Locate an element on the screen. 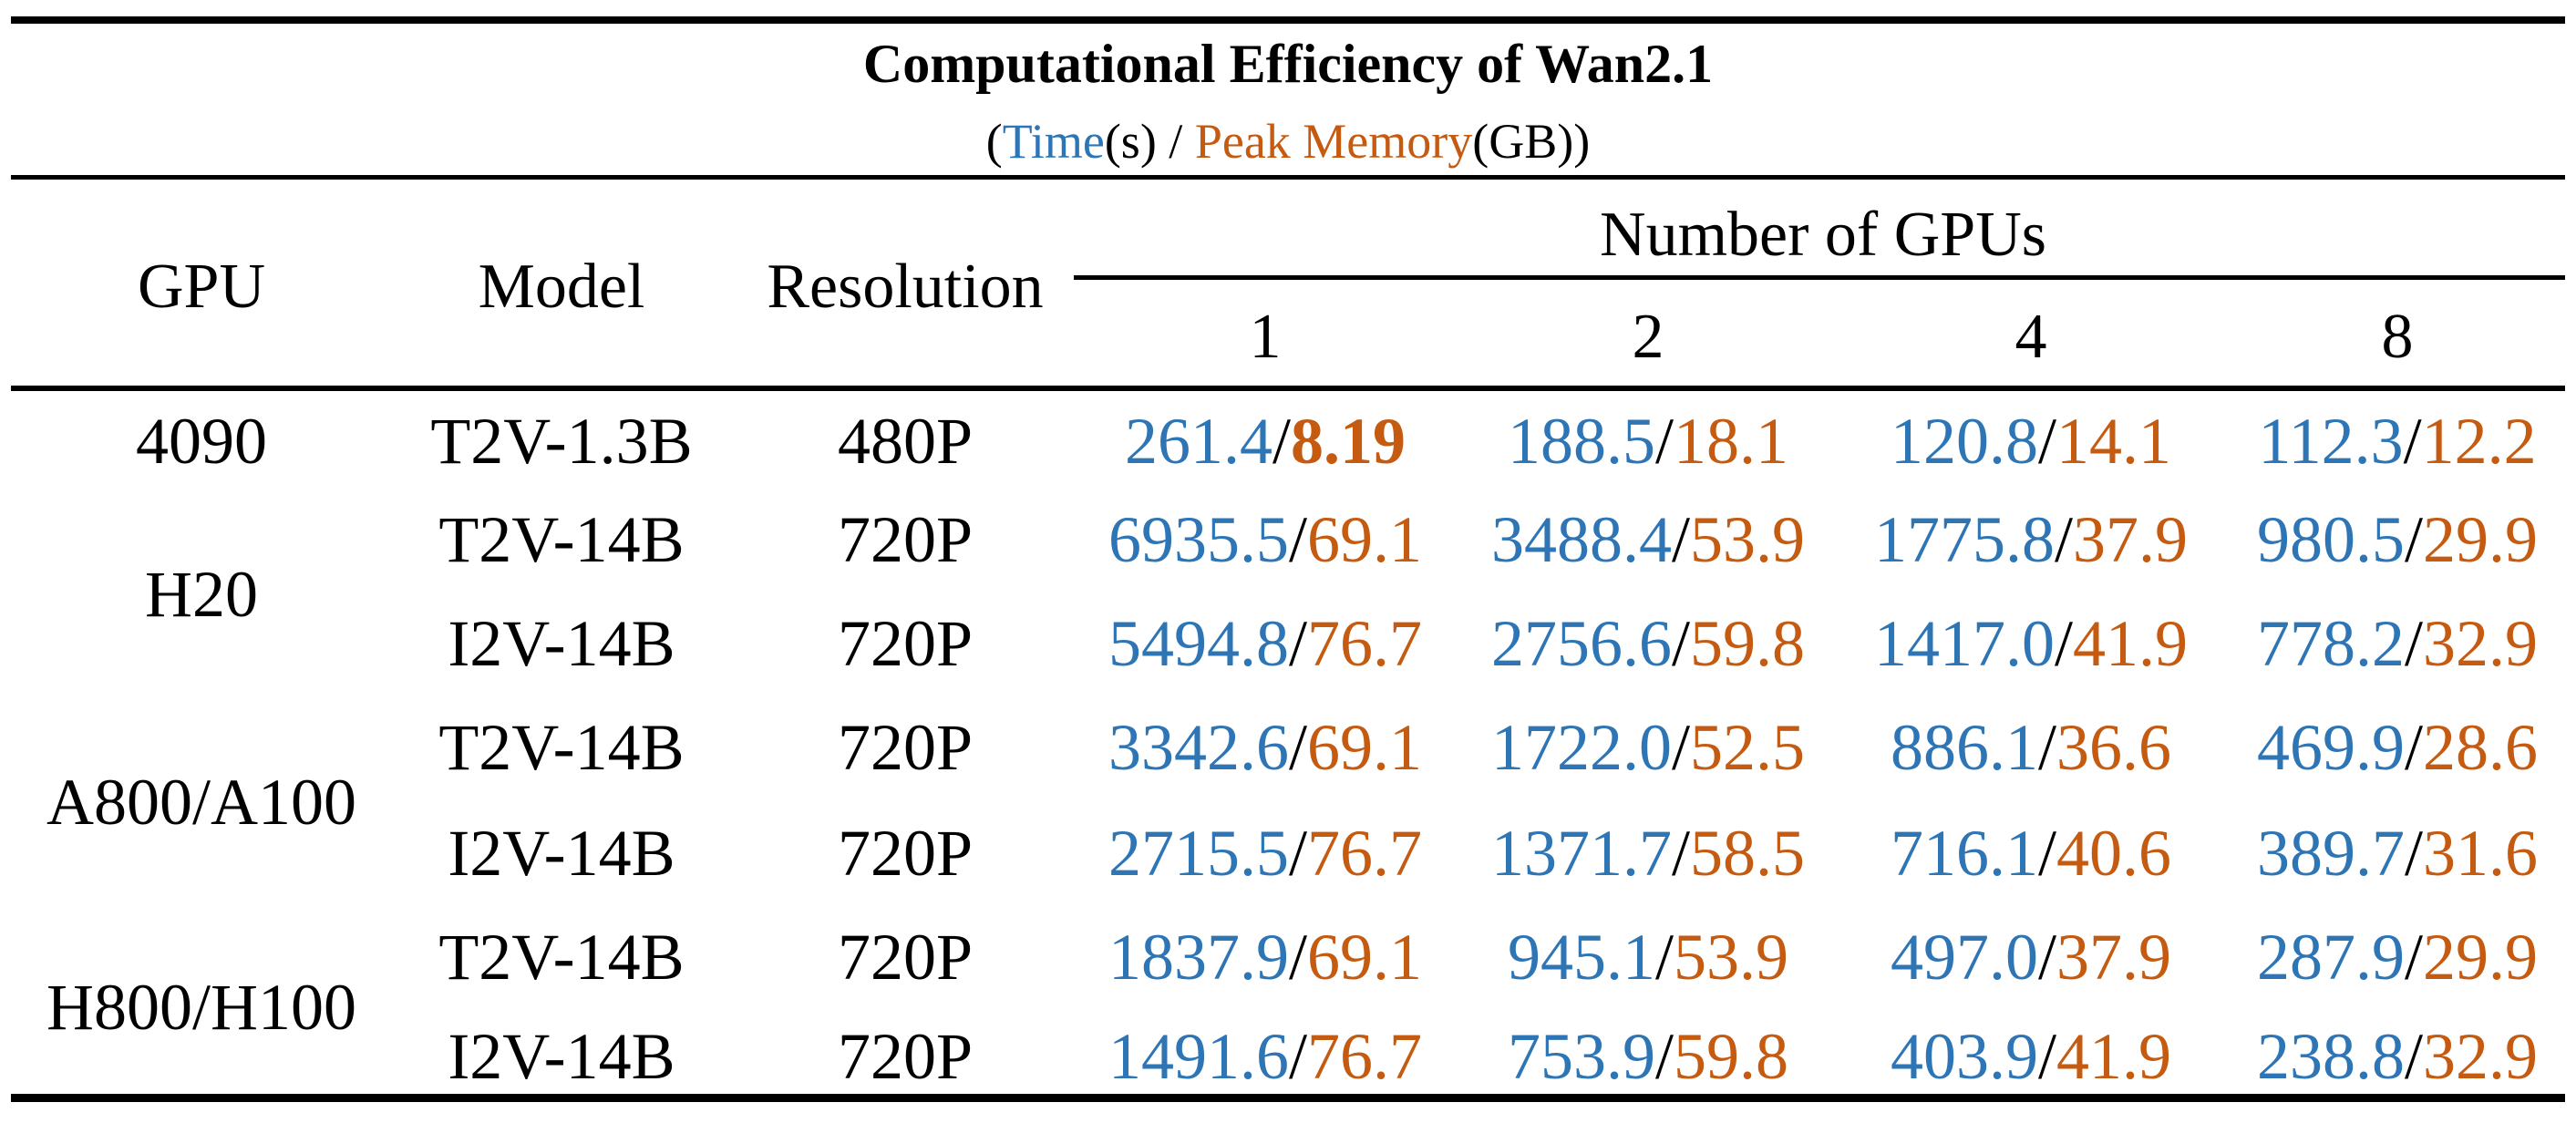 This screenshot has width=2576, height=1123. header-gpu-count-8: 8 is located at coordinates (2397, 337).